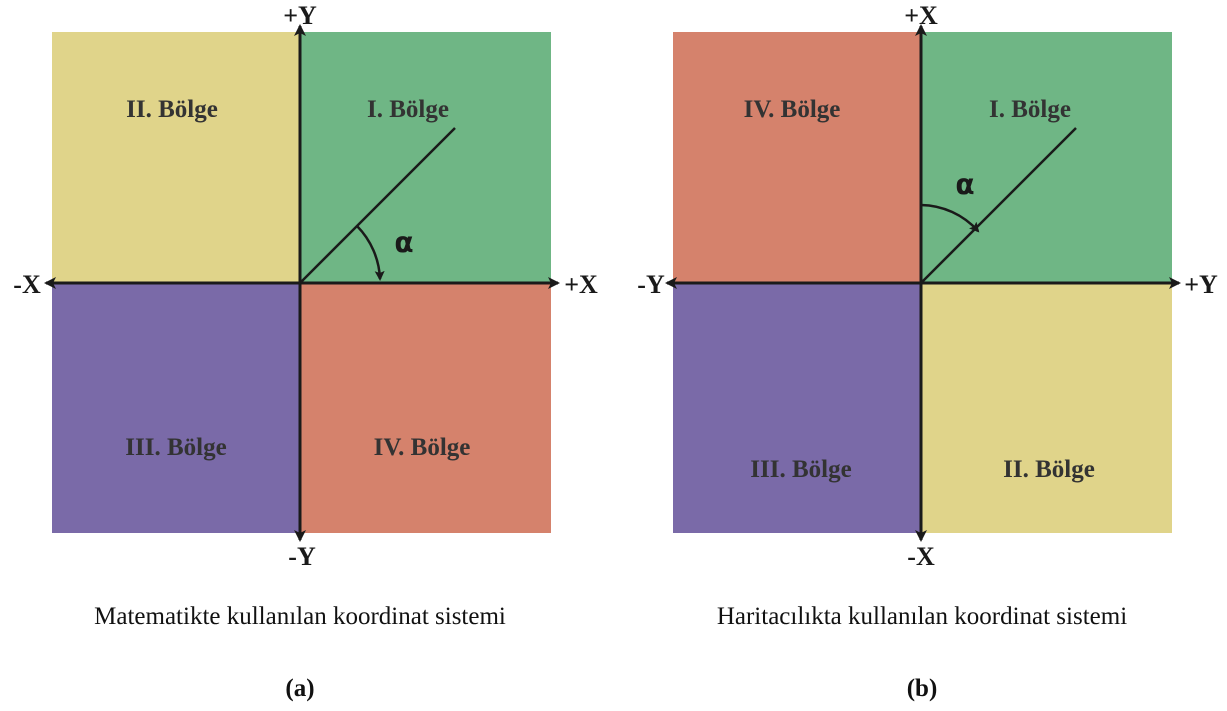 The height and width of the screenshot is (711, 1227). Describe the element at coordinates (408, 109) in the screenshot. I see `quadrant-a-top-right-label: I. Bölge` at that location.